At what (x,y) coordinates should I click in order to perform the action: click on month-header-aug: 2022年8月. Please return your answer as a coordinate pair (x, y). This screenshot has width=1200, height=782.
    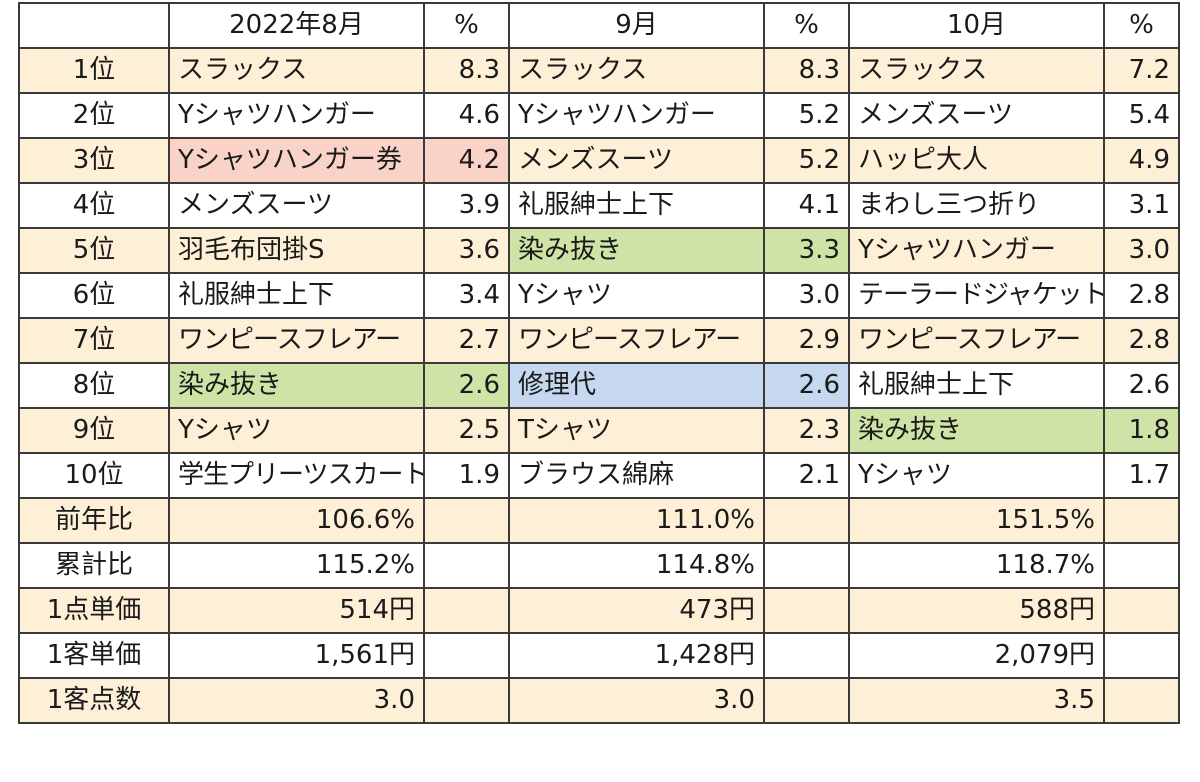
    Looking at the image, I should click on (296, 25).